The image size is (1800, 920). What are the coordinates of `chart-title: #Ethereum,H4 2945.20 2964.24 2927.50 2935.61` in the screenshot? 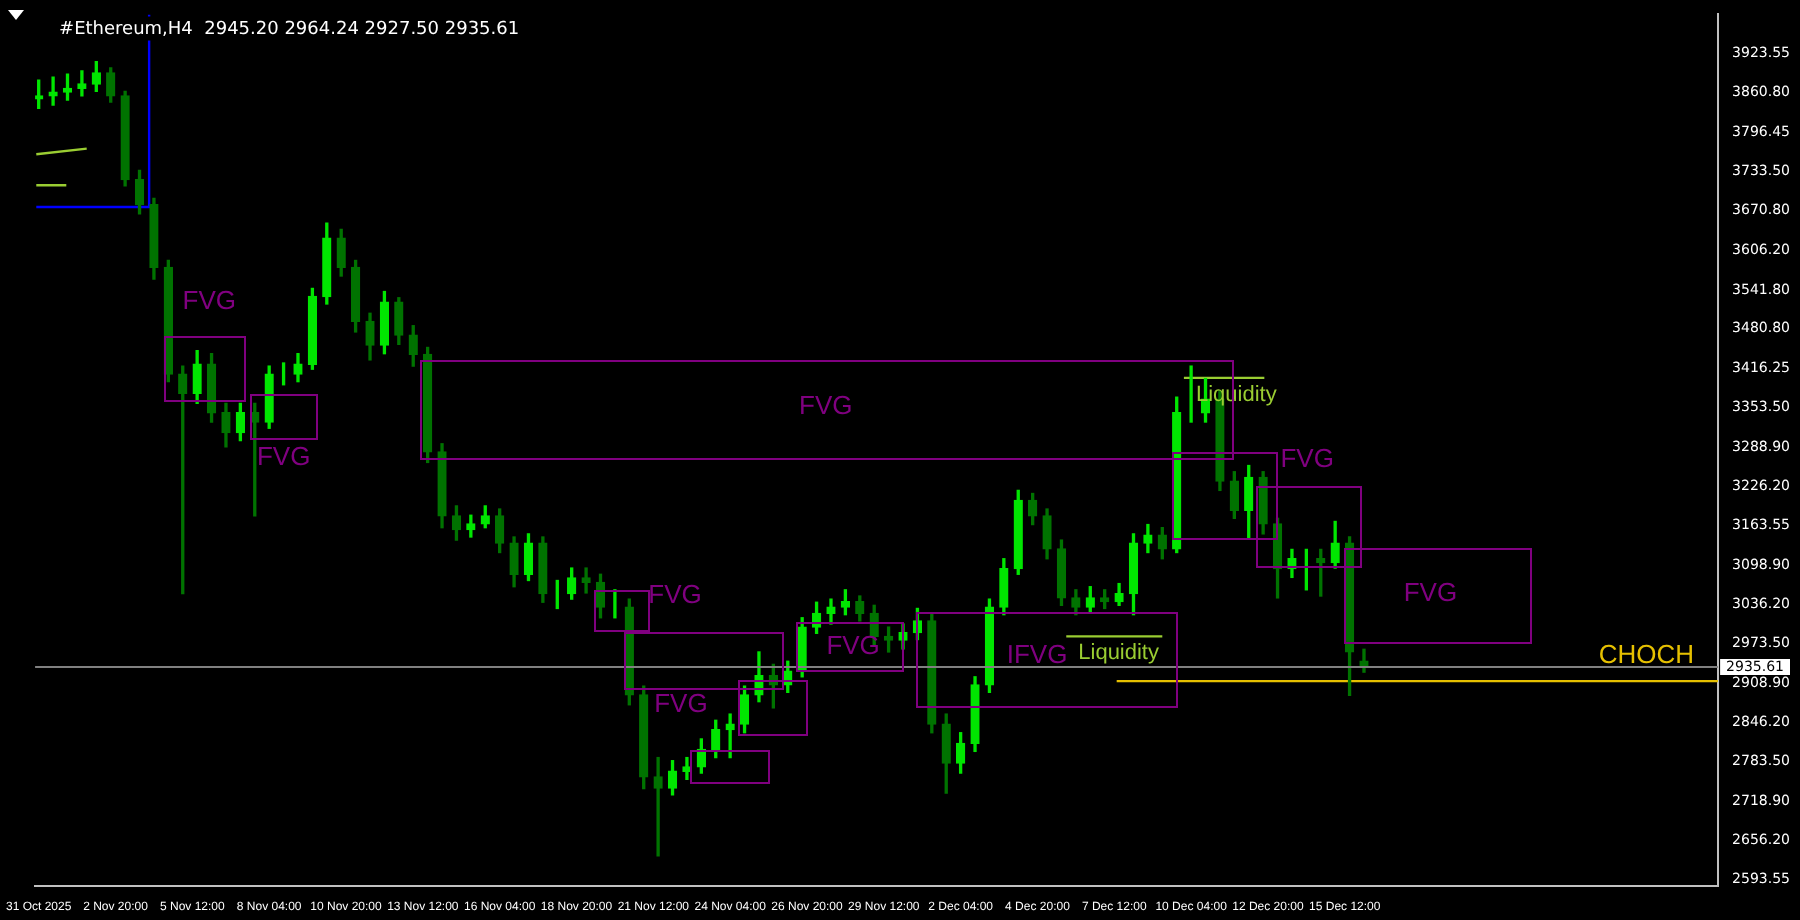 It's located at (289, 30).